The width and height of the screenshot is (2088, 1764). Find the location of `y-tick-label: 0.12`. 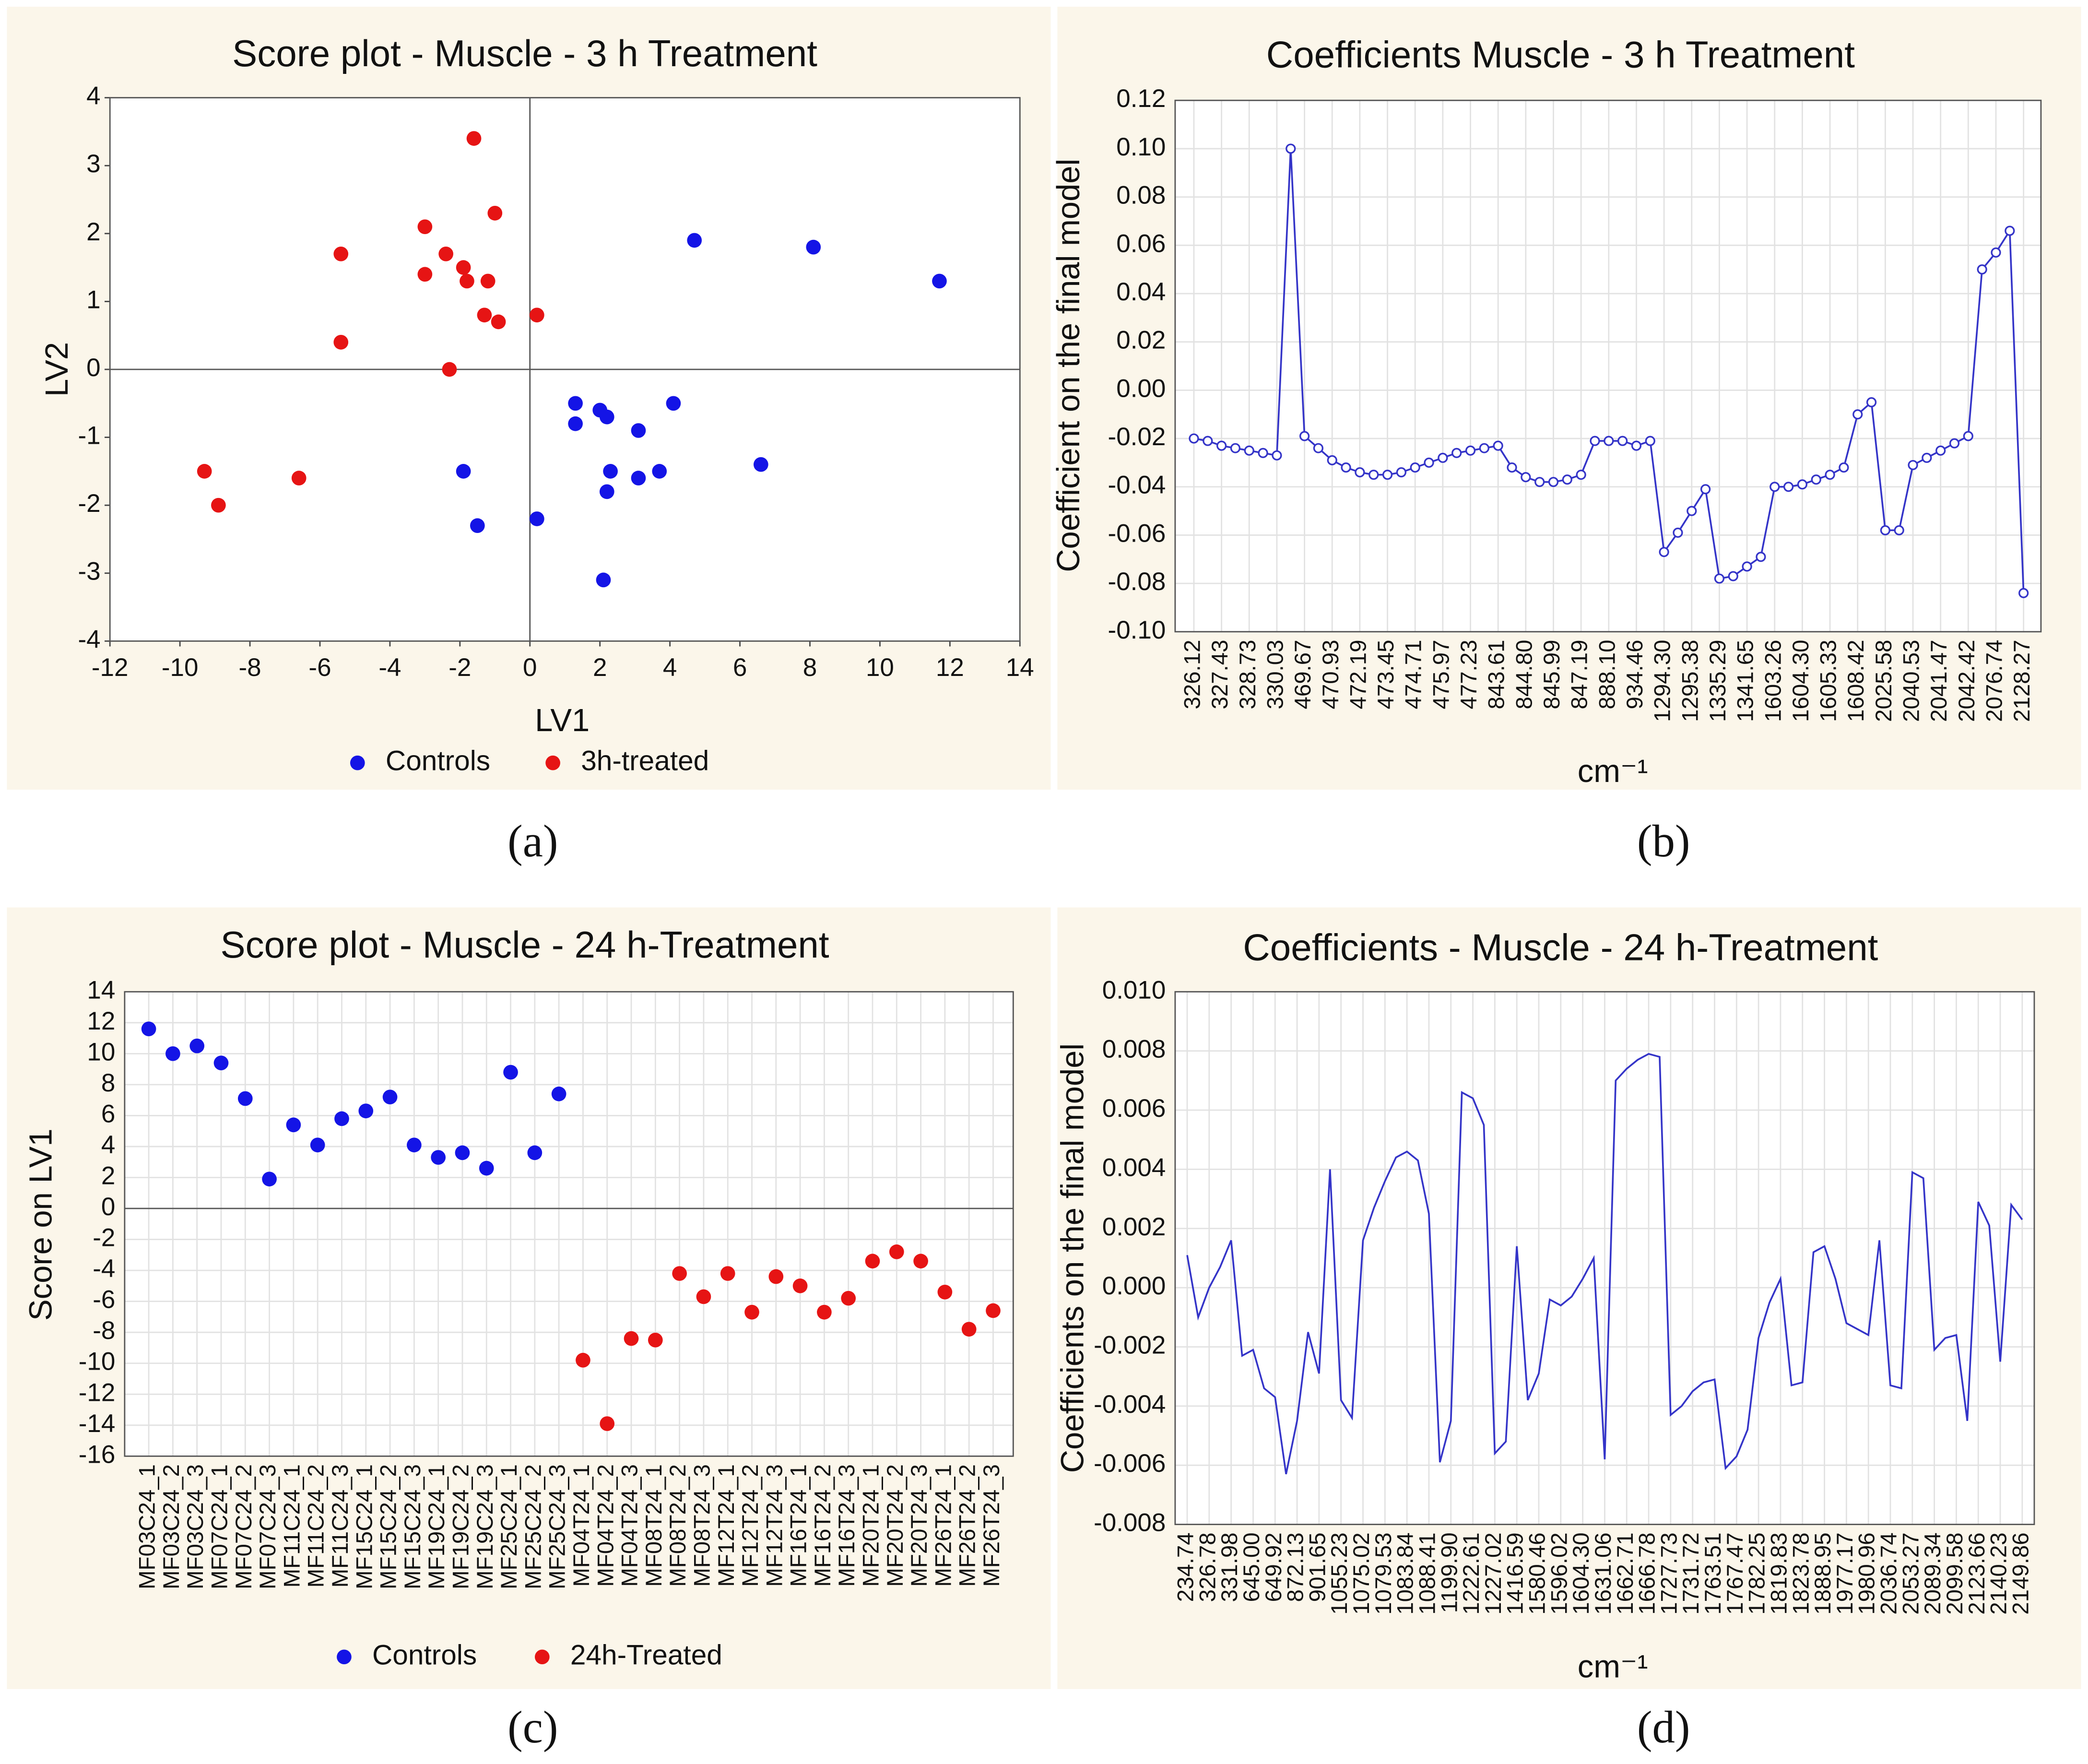

y-tick-label: 0.12 is located at coordinates (1141, 98).